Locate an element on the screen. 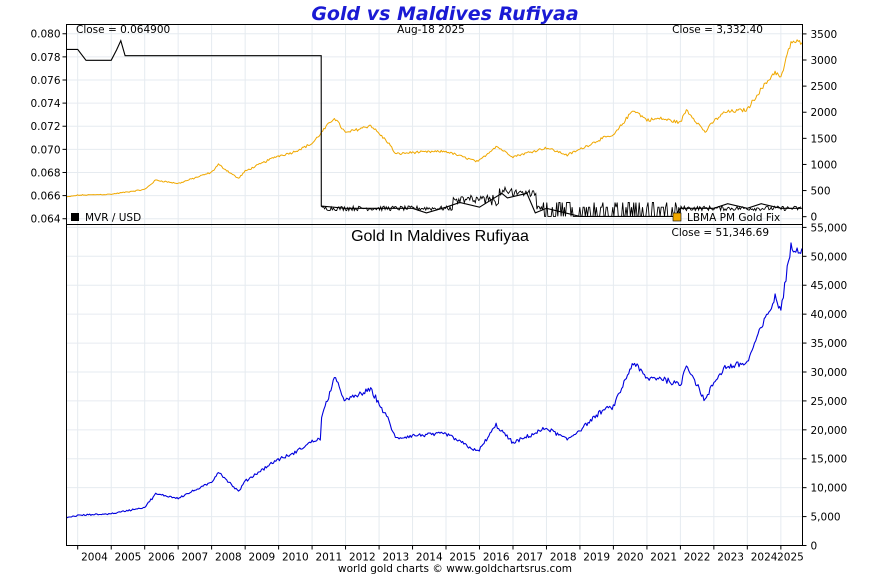  x-tick-label-2012: 2012 is located at coordinates (362, 558).